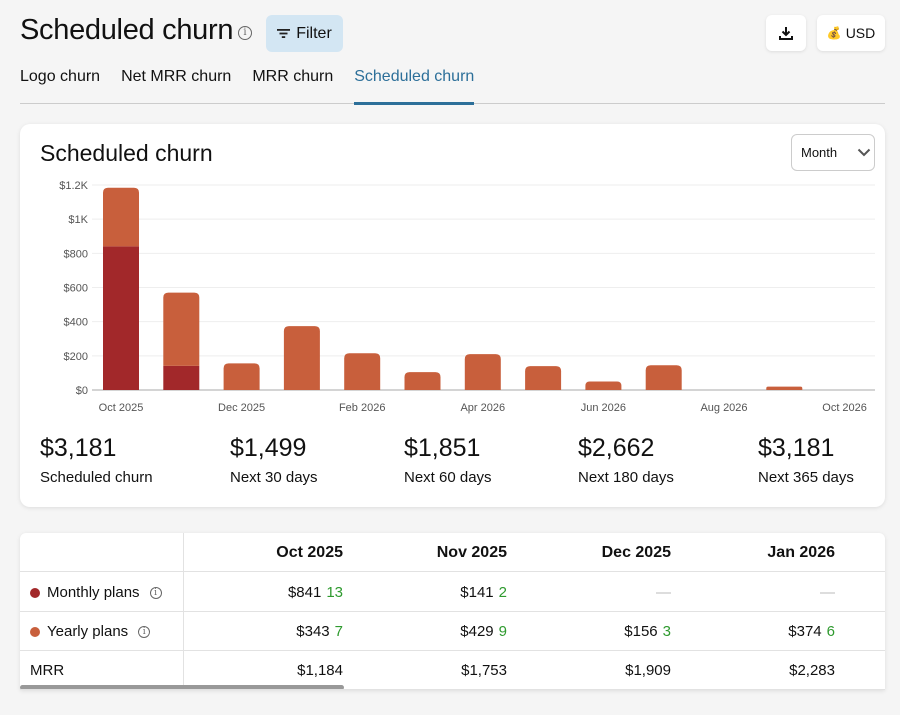  Describe the element at coordinates (121, 408) in the screenshot. I see `x-tick-label: Oct 2025` at that location.